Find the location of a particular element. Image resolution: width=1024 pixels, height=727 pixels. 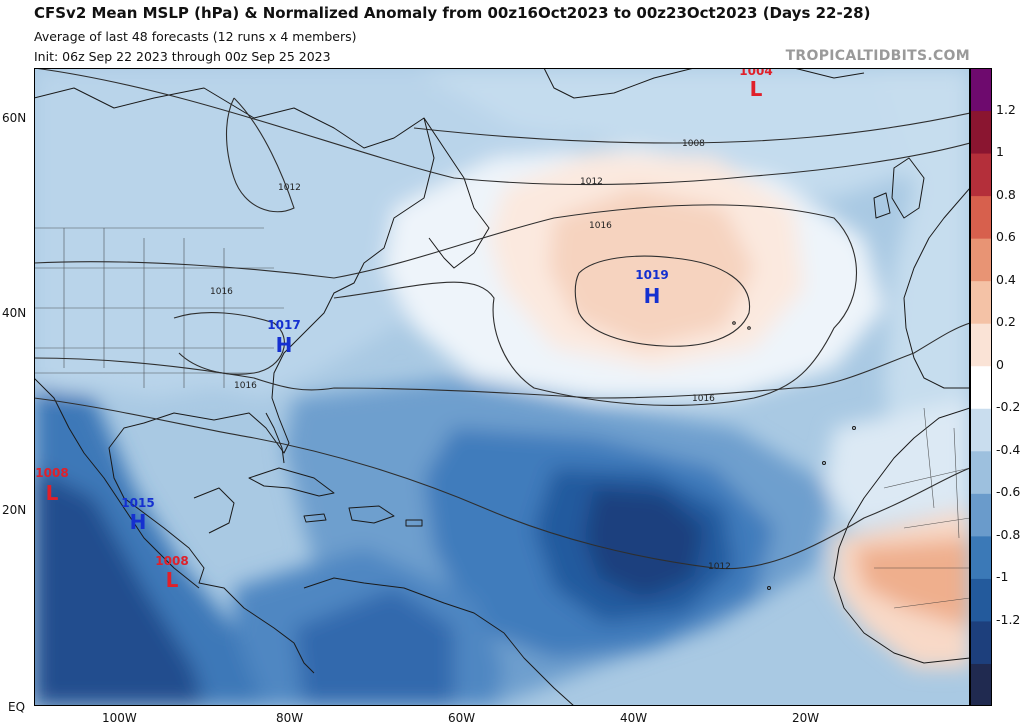

high-center-1019: 1019 H is located at coordinates (651, 288).